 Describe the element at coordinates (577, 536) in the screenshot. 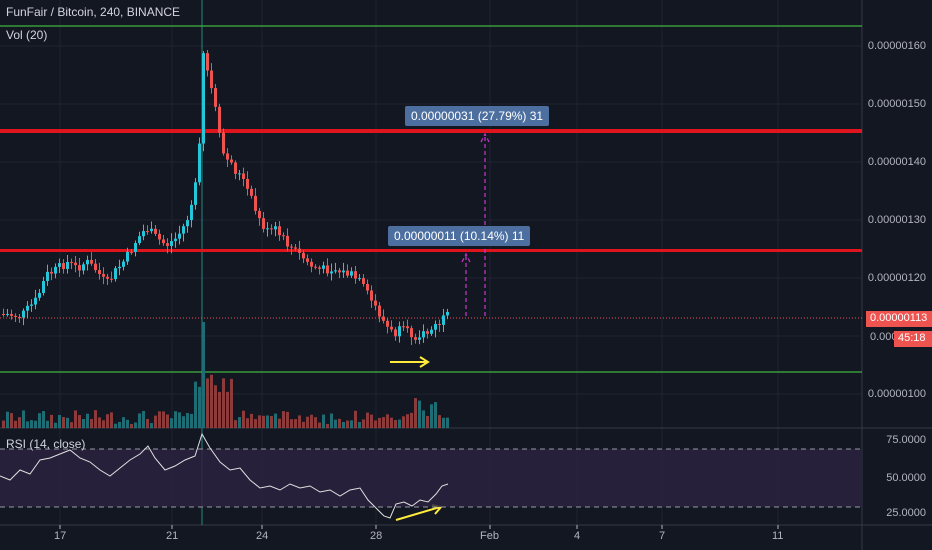

I see `time-tick: 4` at that location.